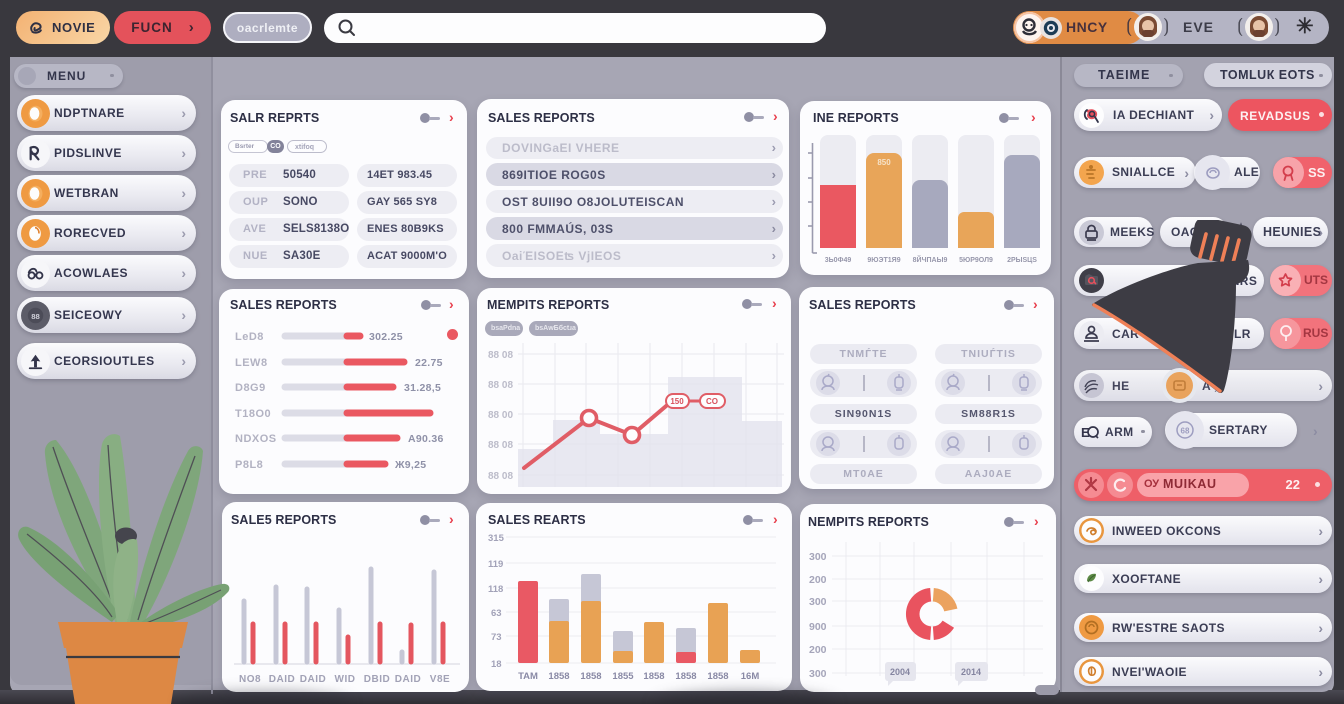  What do you see at coordinates (500, 415) in the screenshot?
I see `svg-text: 88 00` at bounding box center [500, 415].